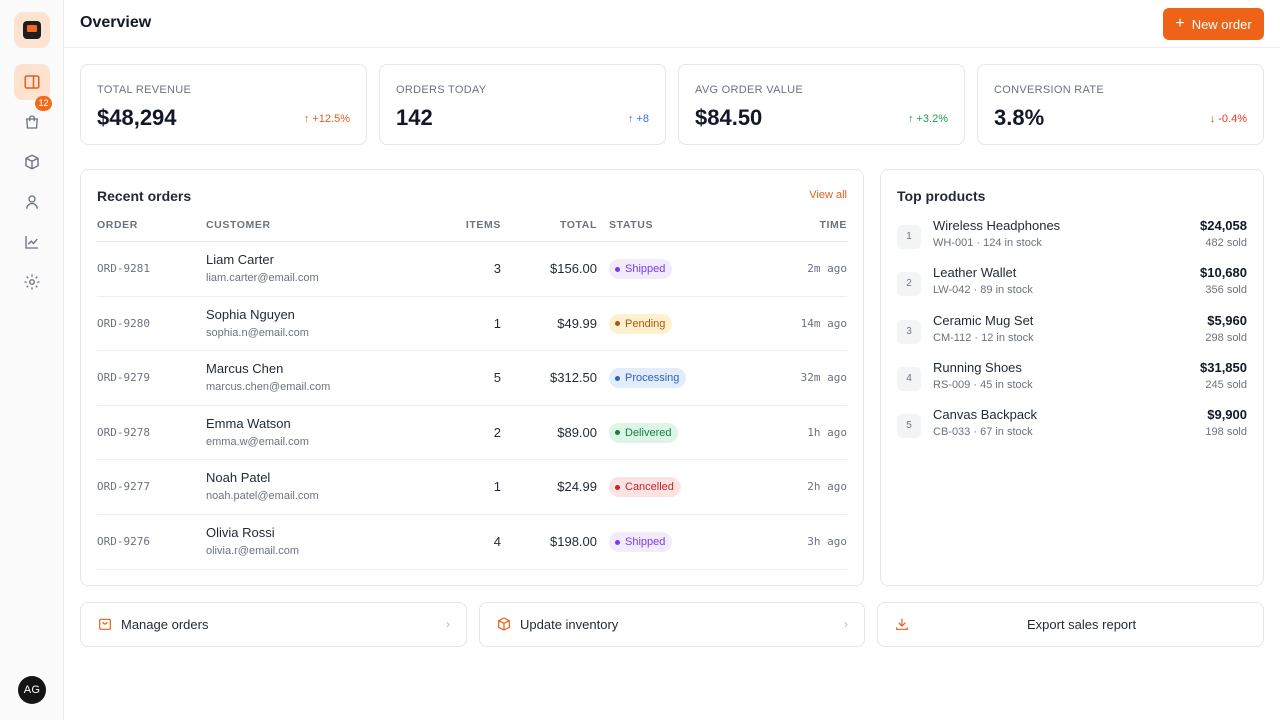 This screenshot has width=1280, height=720. Describe the element at coordinates (262, 496) in the screenshot. I see `customer-email: noah.patel@email.com` at that location.